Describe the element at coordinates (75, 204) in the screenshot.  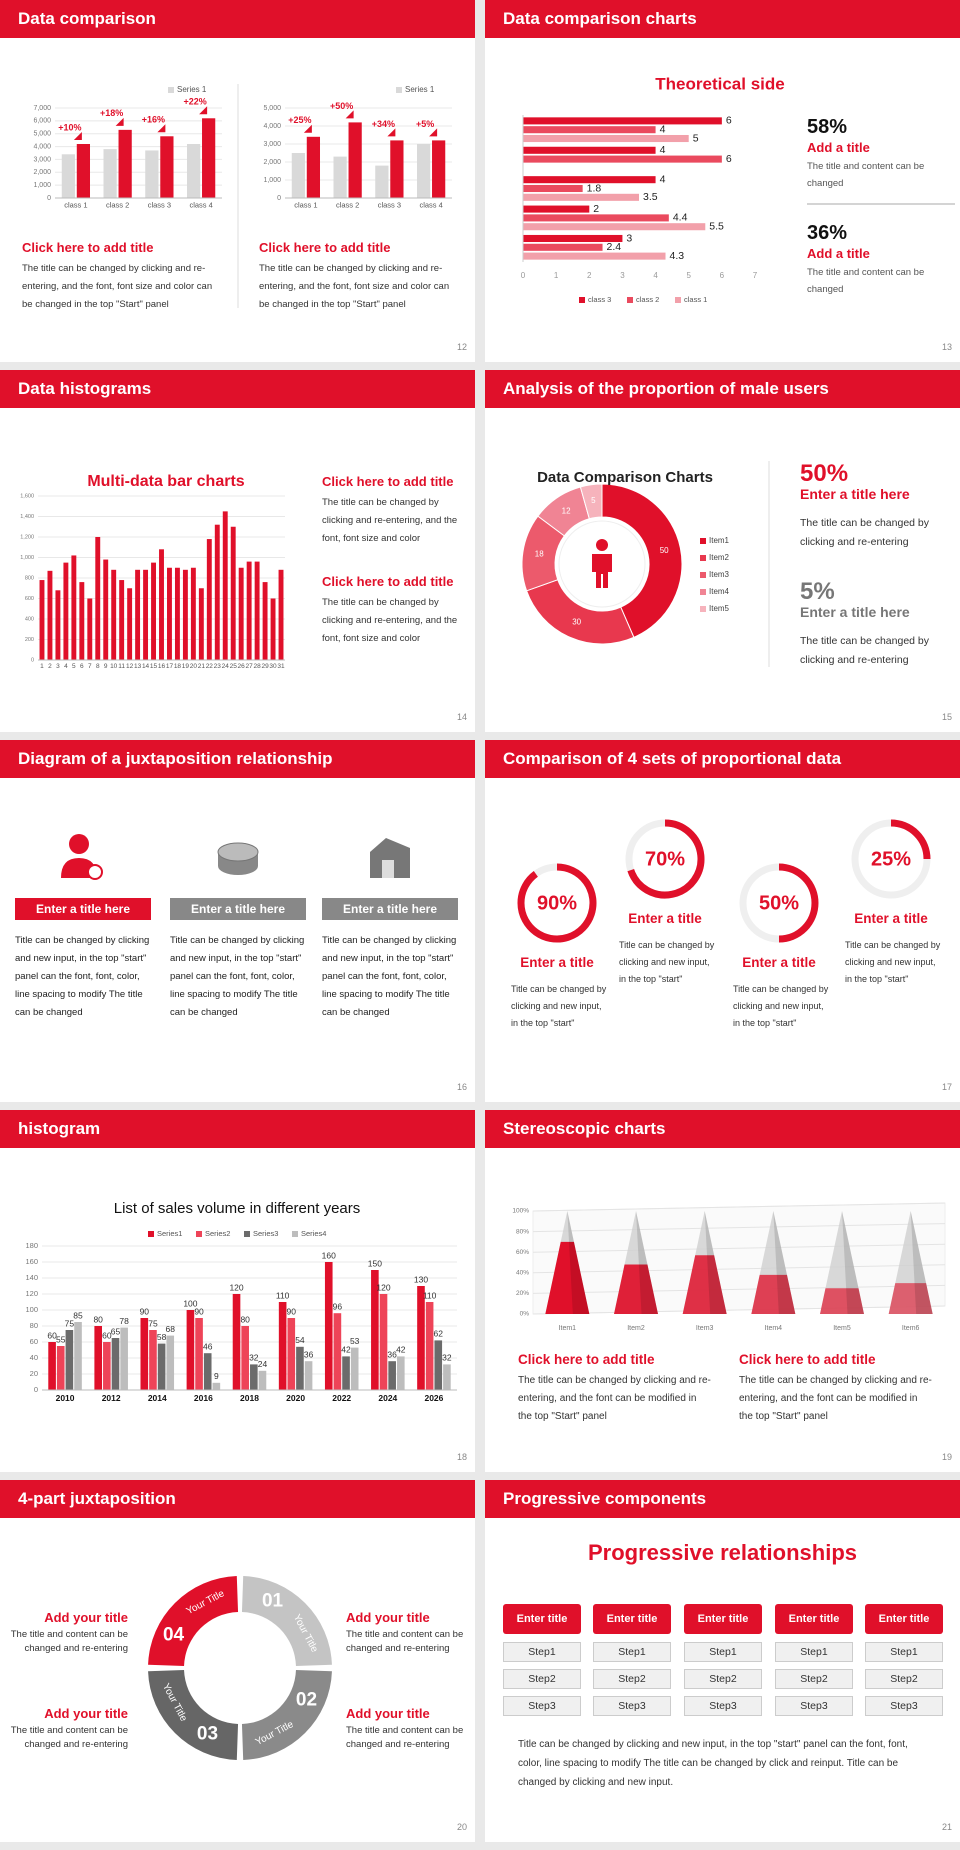
I see `x-tick-label: class 1` at that location.